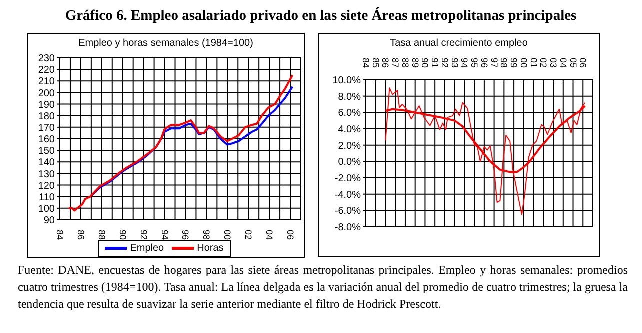 Image resolution: width=642 pixels, height=333 pixels. I want to click on y-tick-label: 200, so click(47, 94).